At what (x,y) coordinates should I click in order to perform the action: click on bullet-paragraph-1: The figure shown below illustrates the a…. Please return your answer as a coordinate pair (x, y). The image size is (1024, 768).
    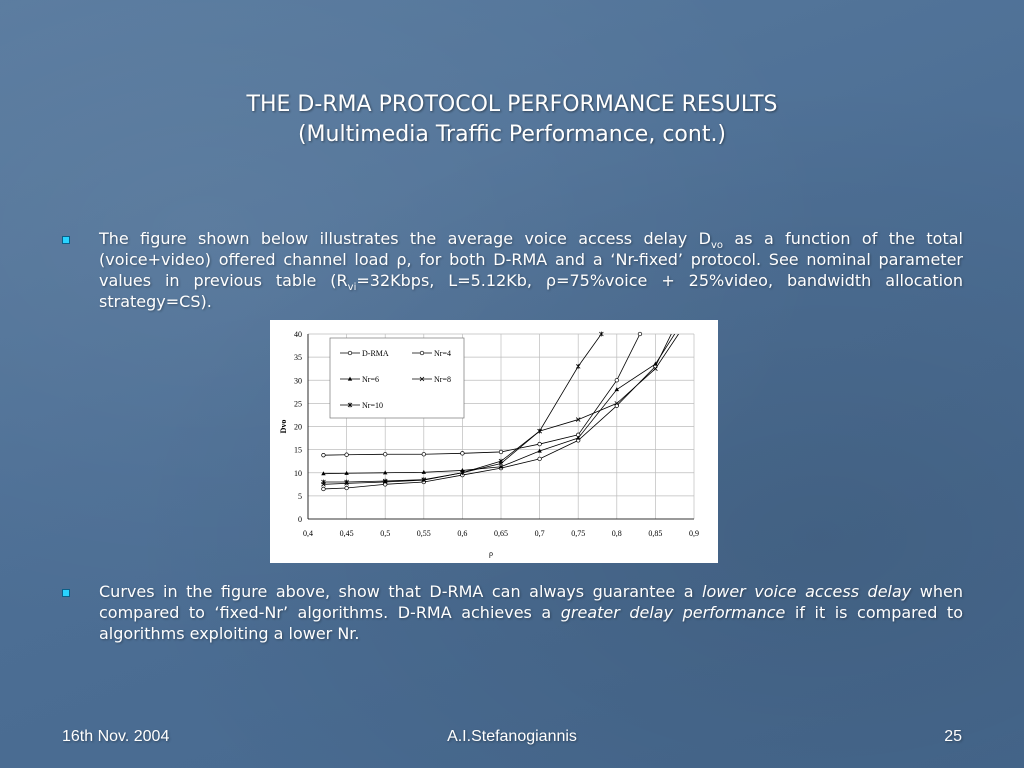
    Looking at the image, I should click on (531, 270).